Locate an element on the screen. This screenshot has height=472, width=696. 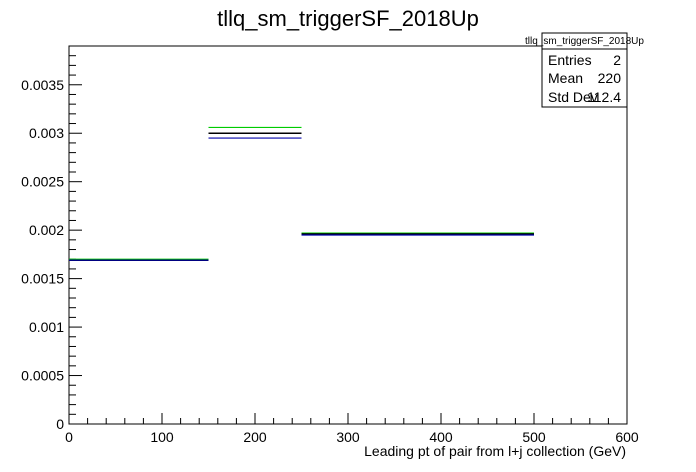
stats-mean-label: Mean is located at coordinates (565, 78).